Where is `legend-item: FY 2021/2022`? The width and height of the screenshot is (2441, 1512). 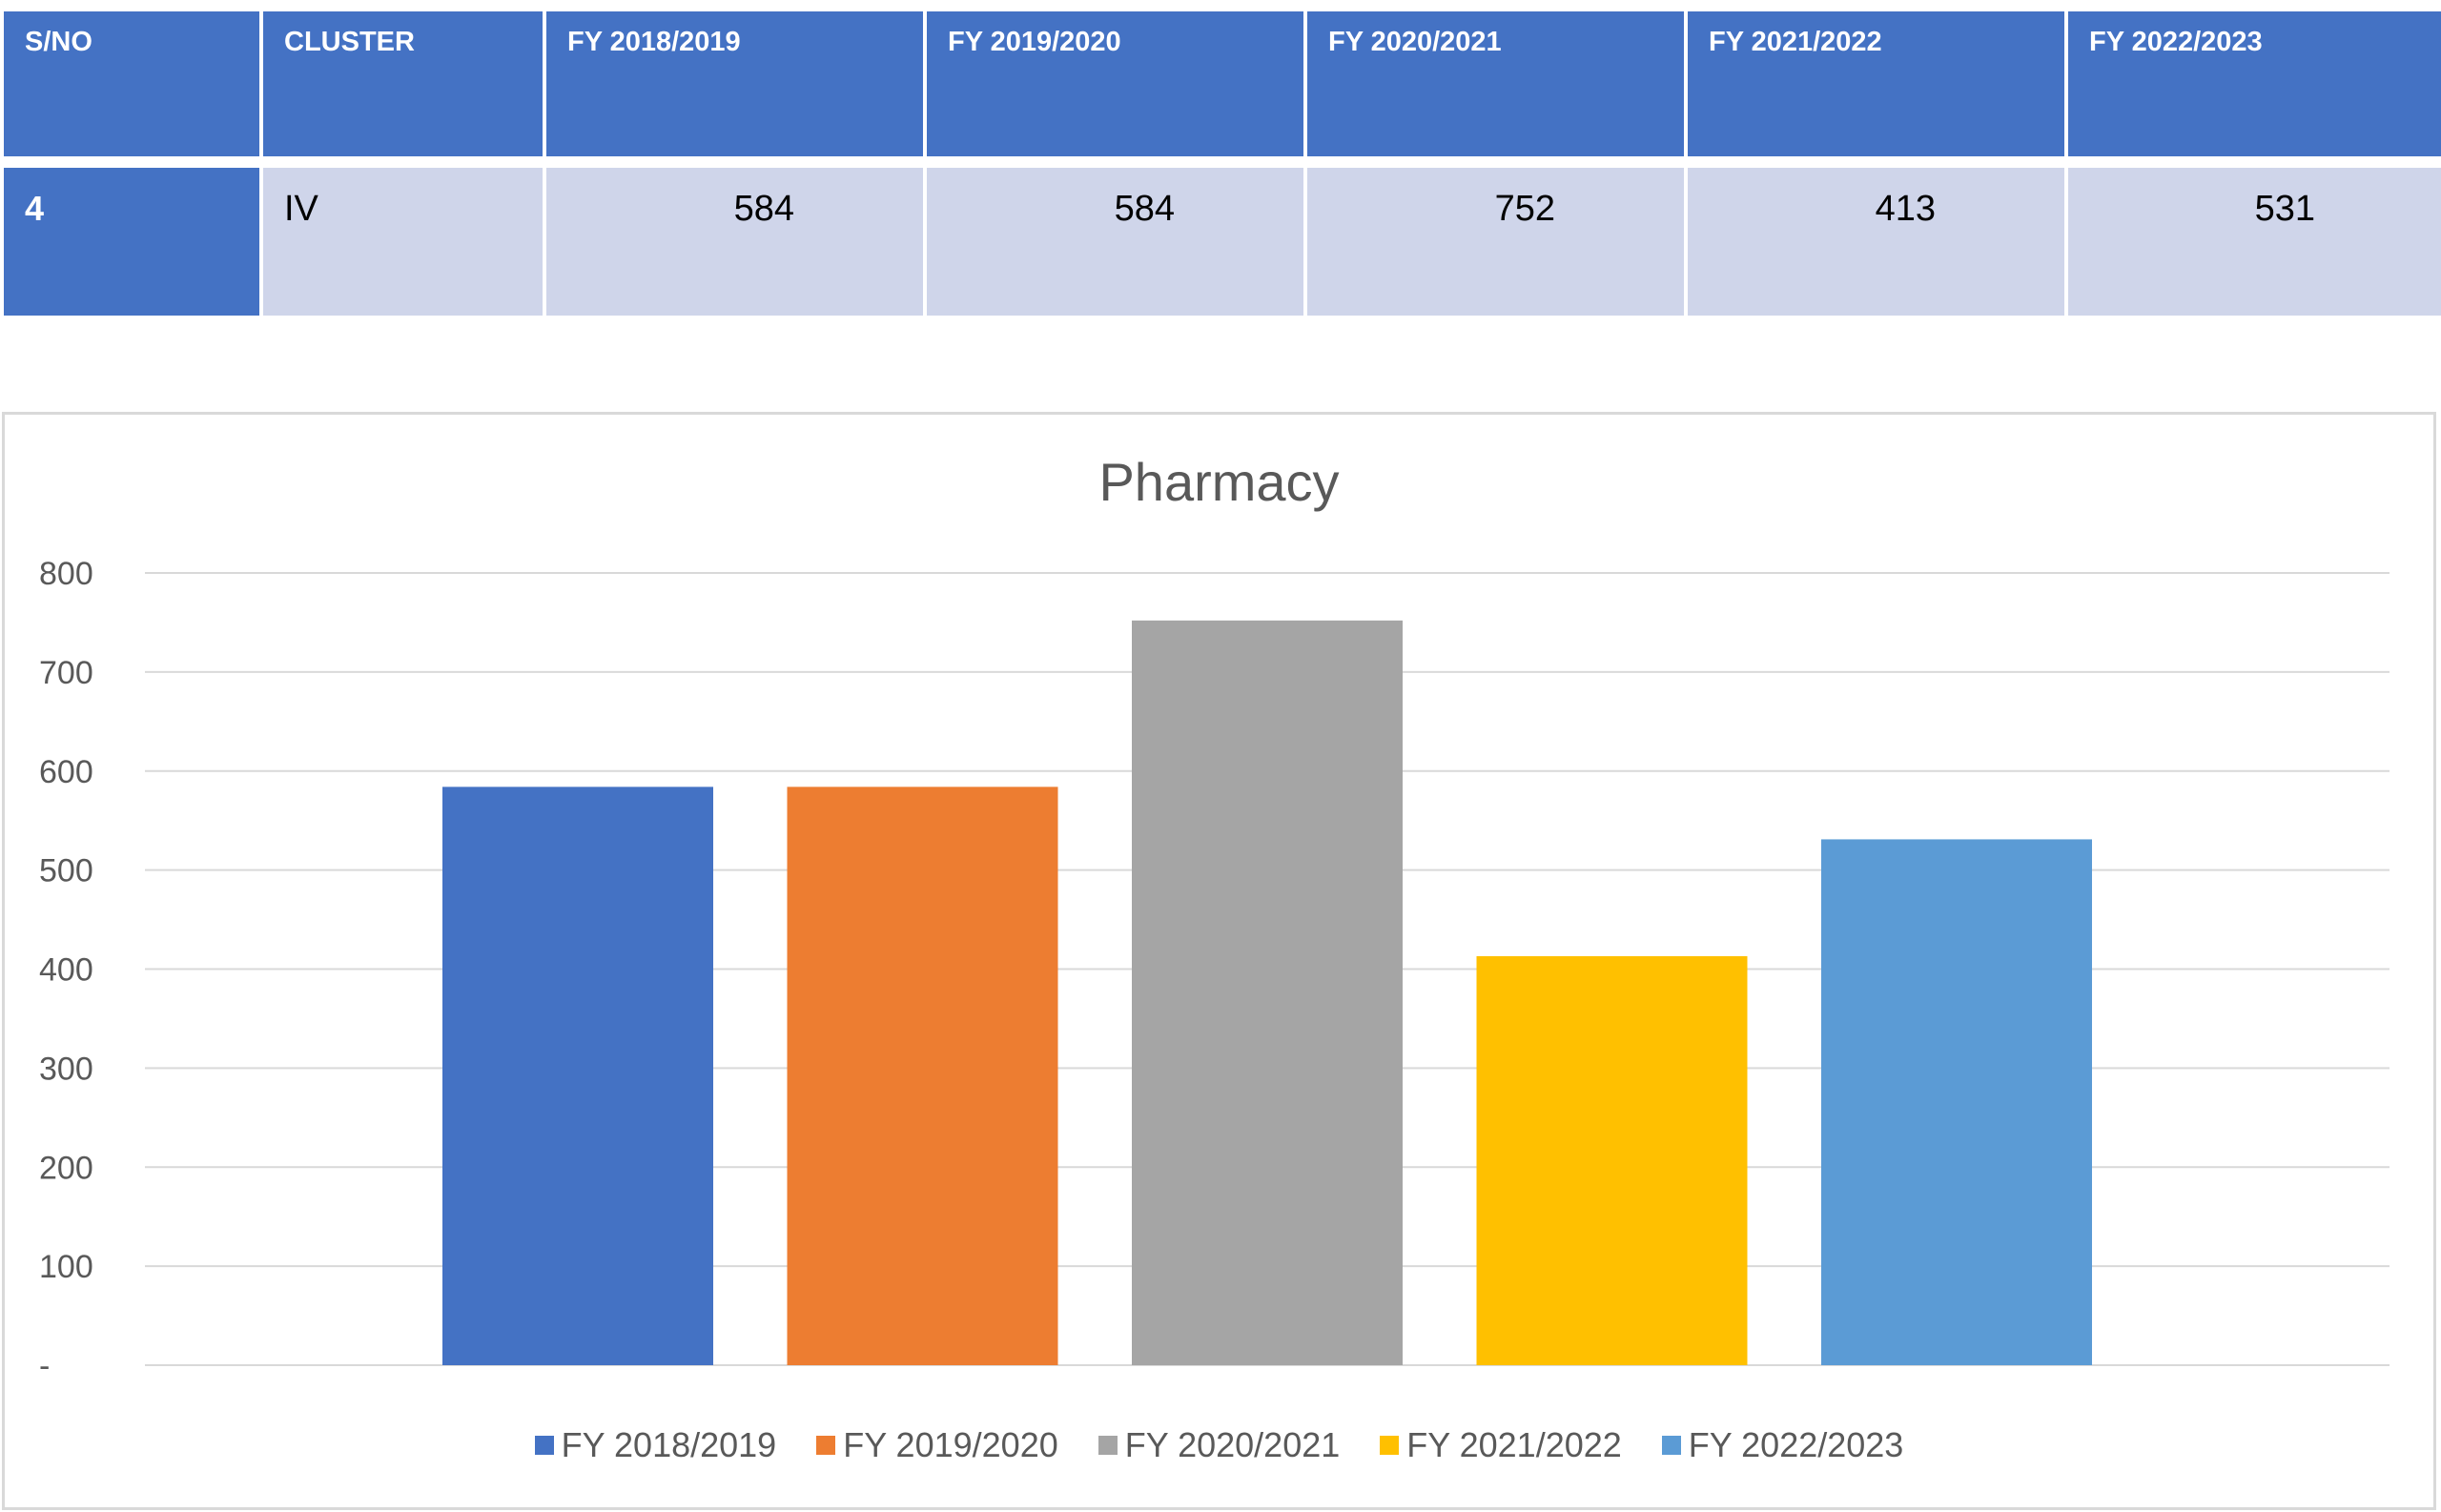 legend-item: FY 2021/2022 is located at coordinates (1501, 1445).